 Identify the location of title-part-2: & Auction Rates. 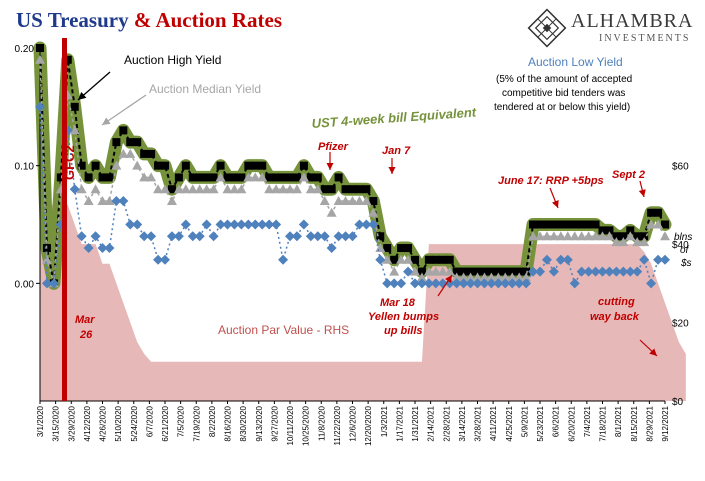
(208, 20).